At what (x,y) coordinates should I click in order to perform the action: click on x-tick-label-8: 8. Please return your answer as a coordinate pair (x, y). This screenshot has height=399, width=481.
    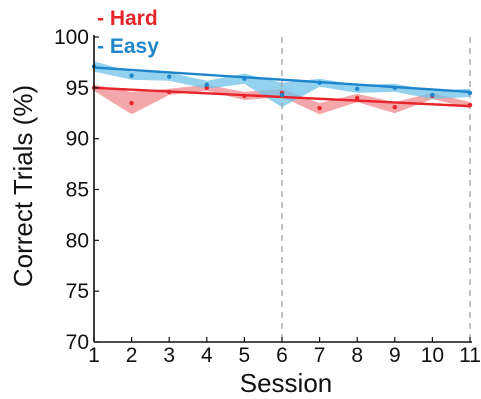
    Looking at the image, I should click on (357, 355).